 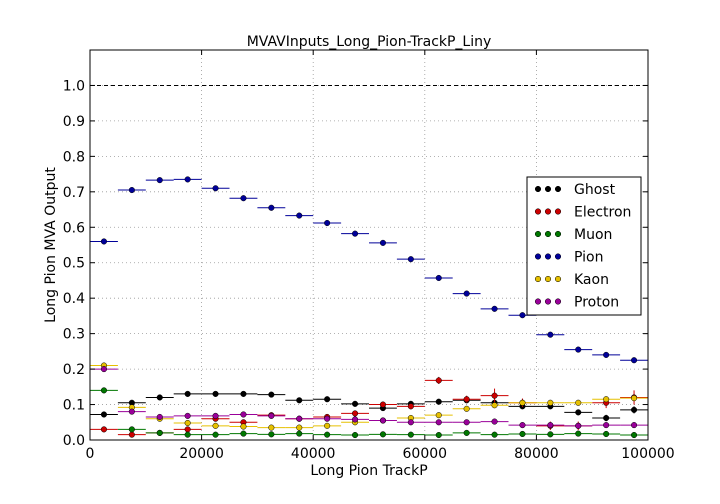 What do you see at coordinates (369, 42) in the screenshot?
I see `chart-title: MVAVInputs_Long_Pion-TrackP_Liny` at bounding box center [369, 42].